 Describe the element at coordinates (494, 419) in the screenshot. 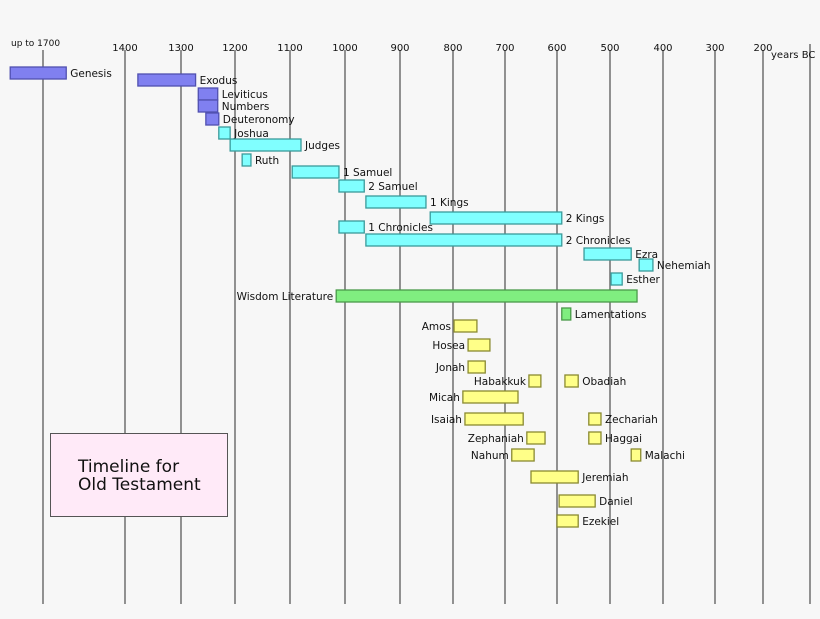

I see `bar-isaiah` at that location.